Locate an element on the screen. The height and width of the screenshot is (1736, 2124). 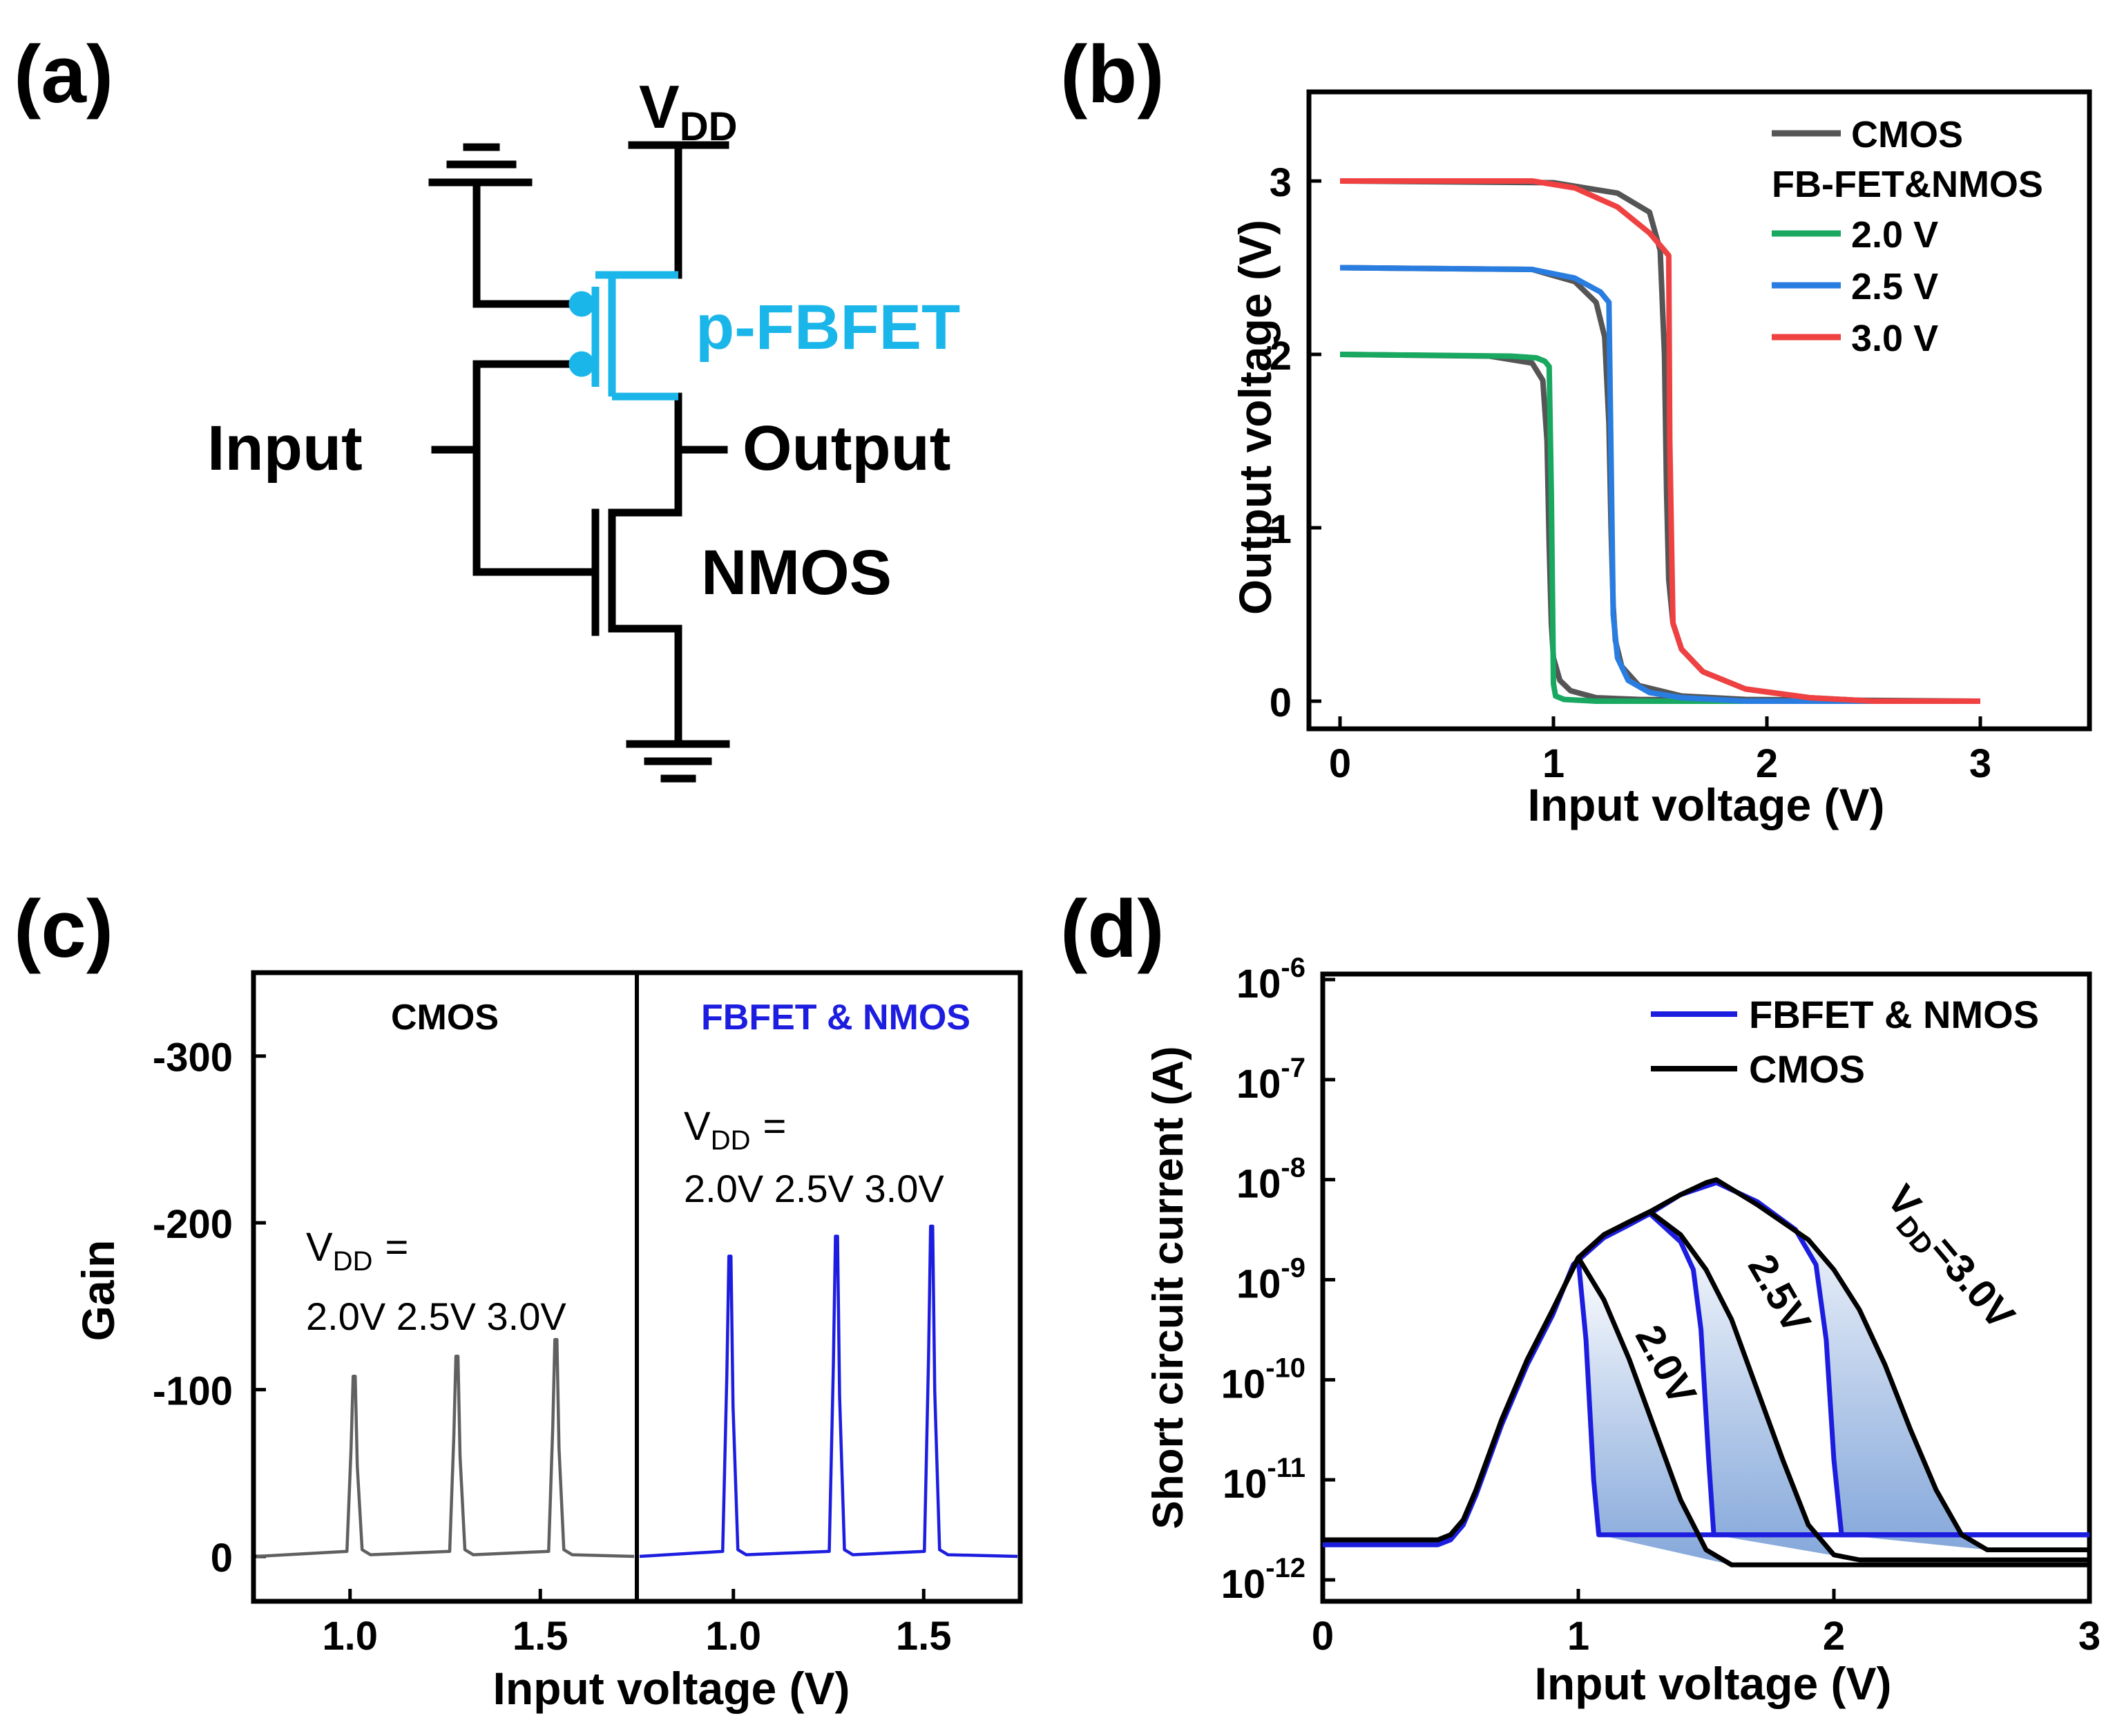
p-fbfet-device is located at coordinates (623, 336).